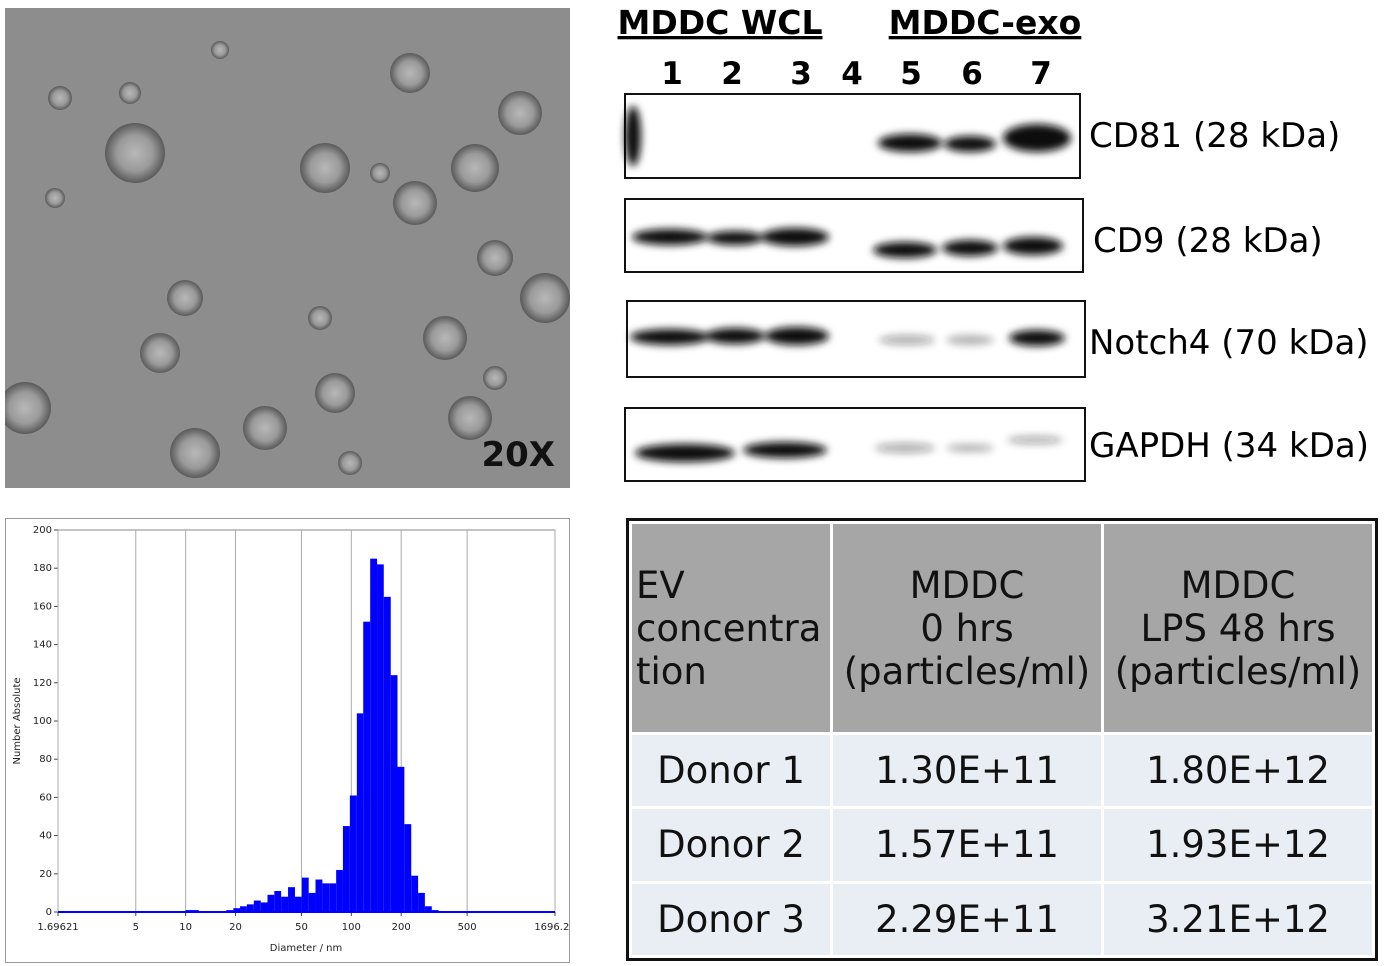 The image size is (1385, 966). What do you see at coordinates (1238, 845) in the screenshot?
I see `table-cell: 1.93E+12` at bounding box center [1238, 845].